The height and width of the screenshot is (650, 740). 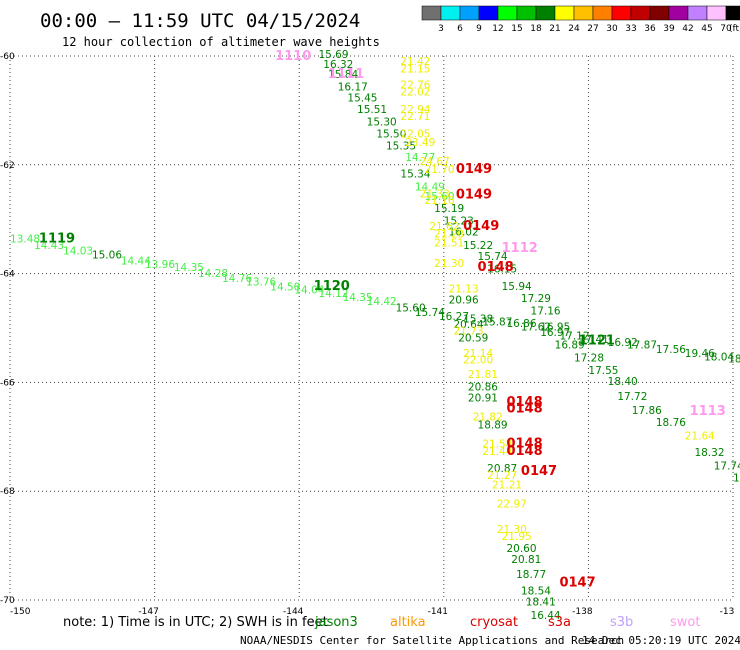 I want to click on y-tick-label: -62, so click(x=7, y=166).